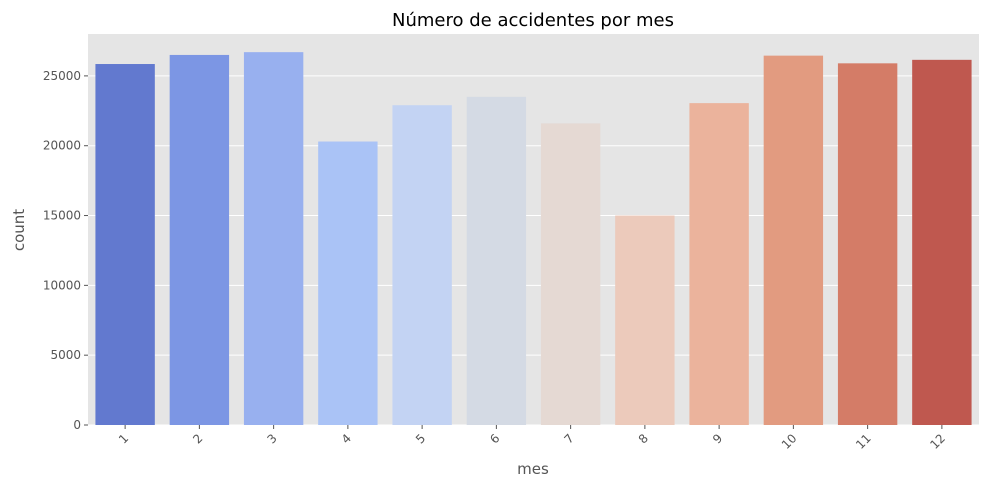  What do you see at coordinates (568, 438) in the screenshot?
I see `x-tick-label: 7` at bounding box center [568, 438].